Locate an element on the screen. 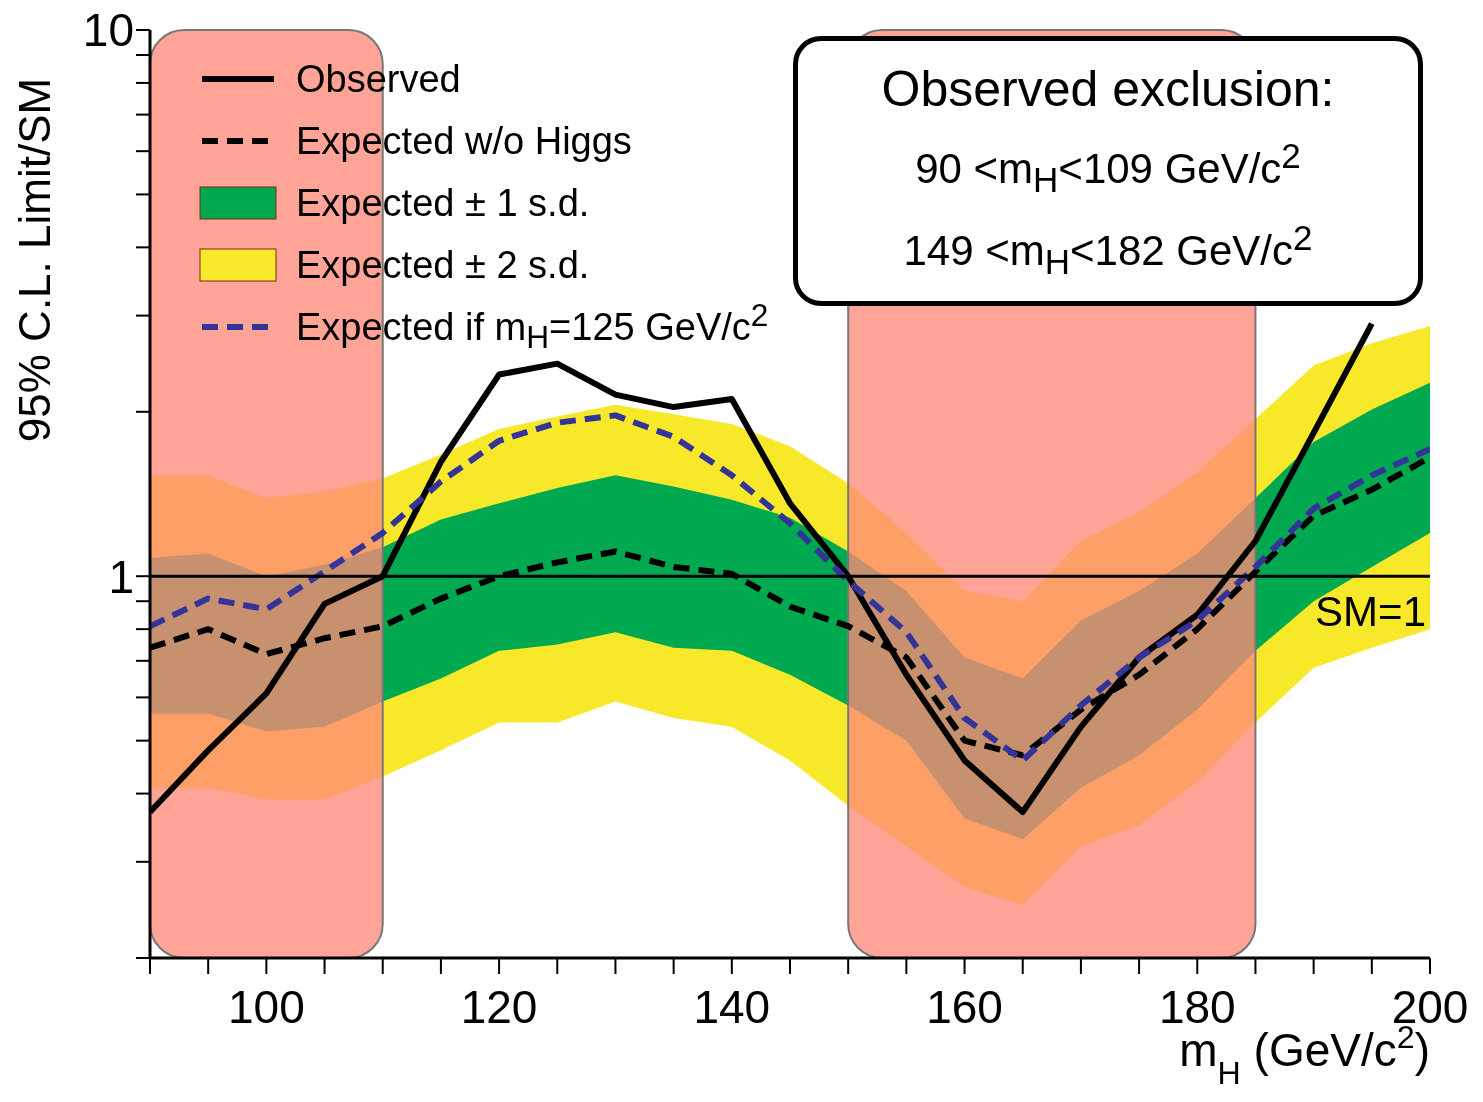 The width and height of the screenshot is (1483, 1102). annotation-box: Observed exclusion: 90 <m$_{H}$<109 GeV/c$^{2}$ 149 <m$_{H}$<182 GeV/c$^{2}$ is located at coordinates (1108, 171).